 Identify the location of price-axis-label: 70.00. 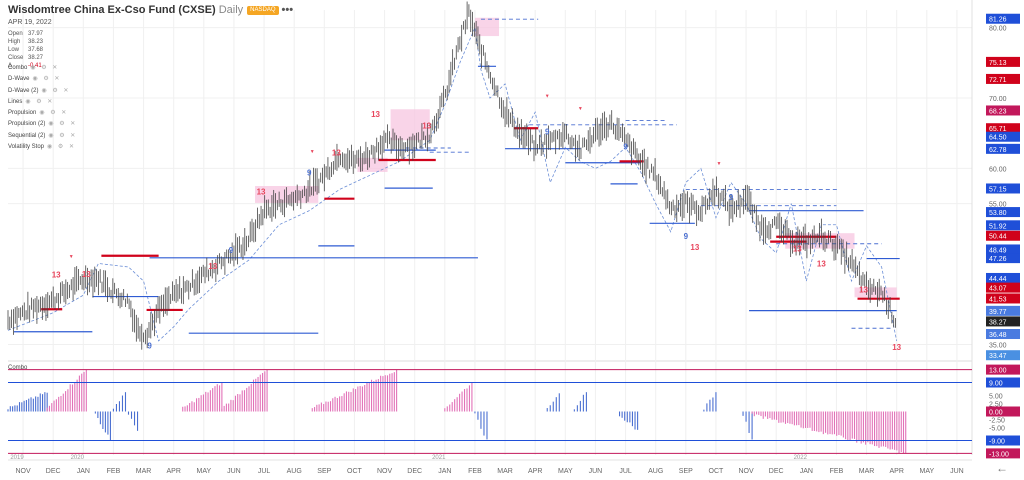
(998, 99).